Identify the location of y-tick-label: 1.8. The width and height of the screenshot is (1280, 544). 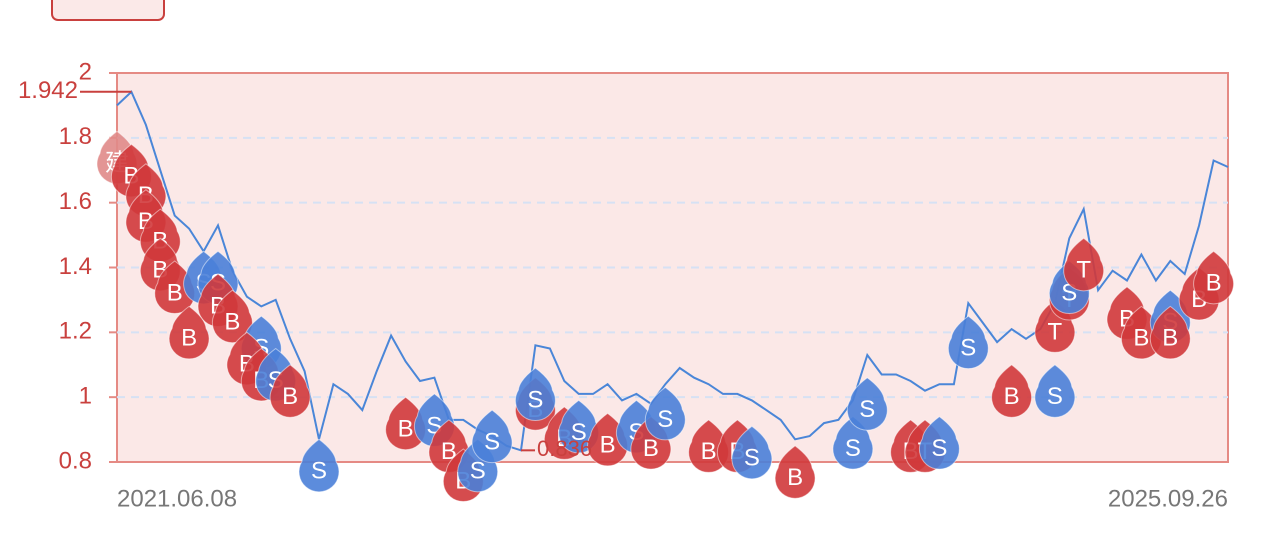
(75, 136).